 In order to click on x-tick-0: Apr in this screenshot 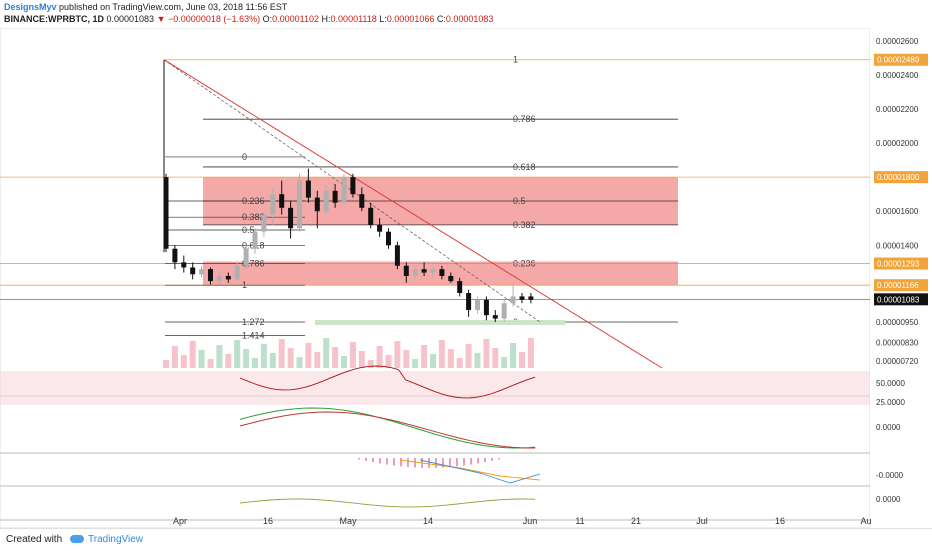, I will do `click(180, 521)`.